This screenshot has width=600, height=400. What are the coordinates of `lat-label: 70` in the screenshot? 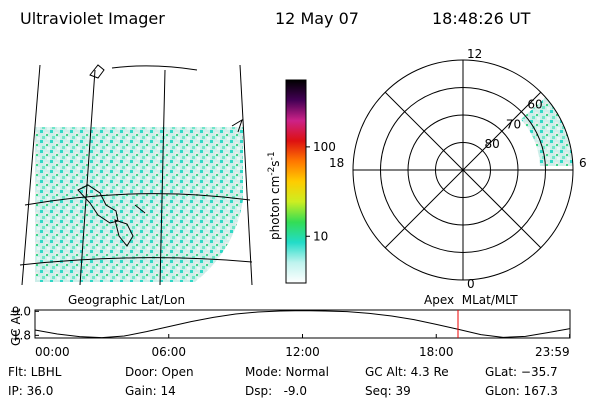 It's located at (513, 124).